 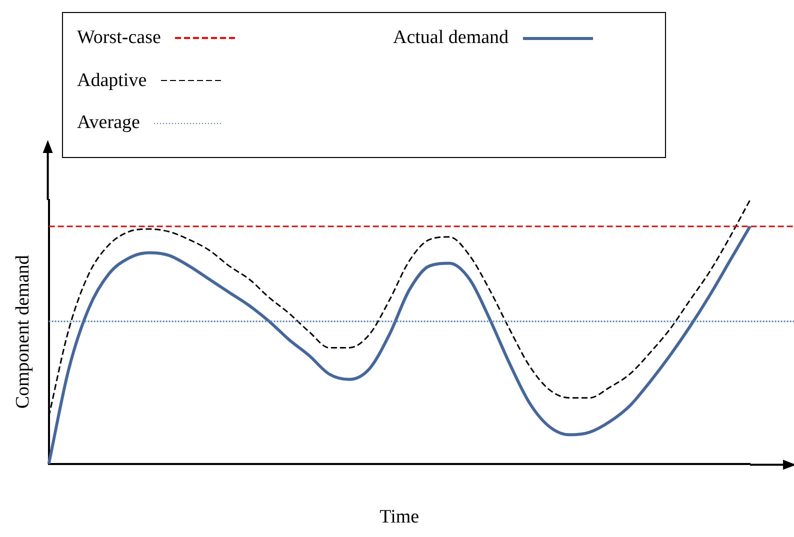 What do you see at coordinates (119, 38) in the screenshot?
I see `legend-label: Worst-case` at bounding box center [119, 38].